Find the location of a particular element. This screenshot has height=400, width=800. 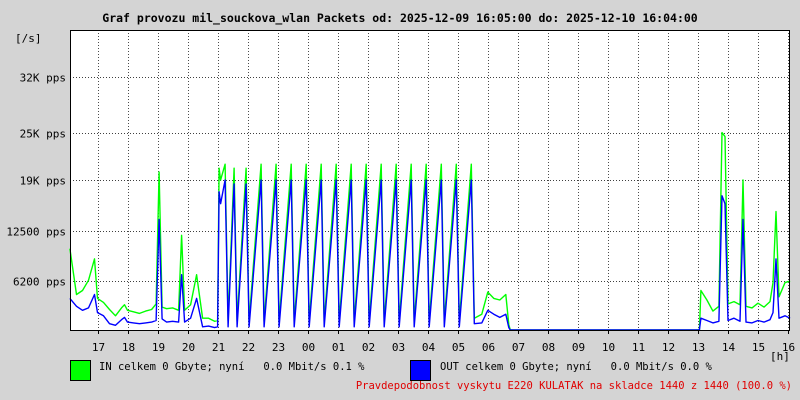

y-tick-label: 6200 pps is located at coordinates (39, 282).